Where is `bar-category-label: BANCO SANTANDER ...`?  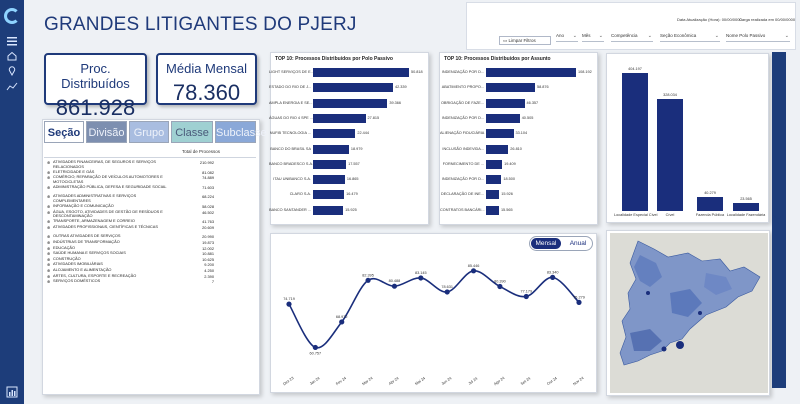
bar-category-label: BANCO SANTANDER ... is located at coordinates (290, 209).